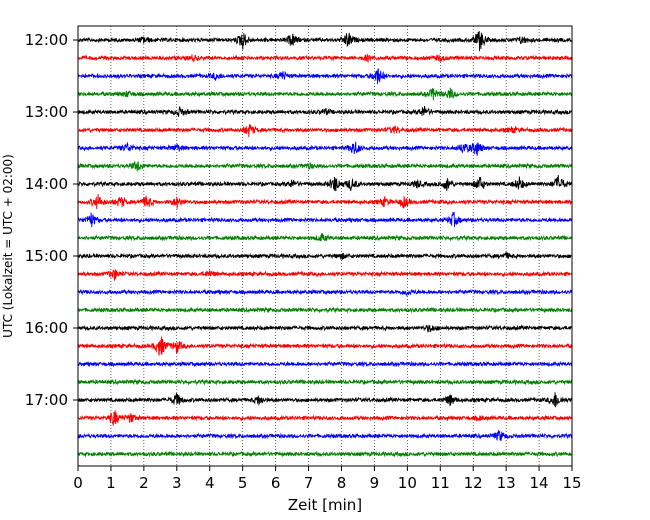  What do you see at coordinates (539, 483) in the screenshot?
I see `x-tick-label: 14` at bounding box center [539, 483].